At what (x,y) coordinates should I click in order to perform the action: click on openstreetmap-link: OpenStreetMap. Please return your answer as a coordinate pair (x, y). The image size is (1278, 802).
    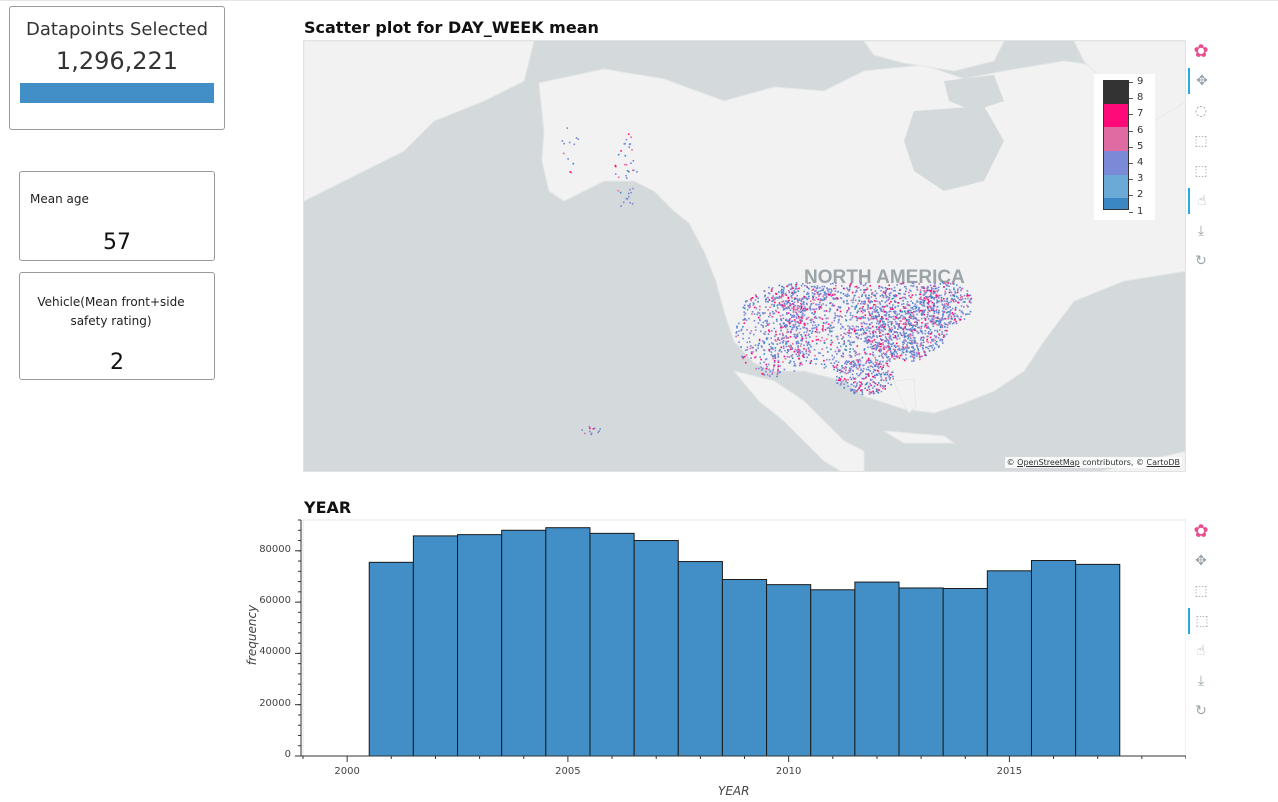
    Looking at the image, I should click on (1048, 462).